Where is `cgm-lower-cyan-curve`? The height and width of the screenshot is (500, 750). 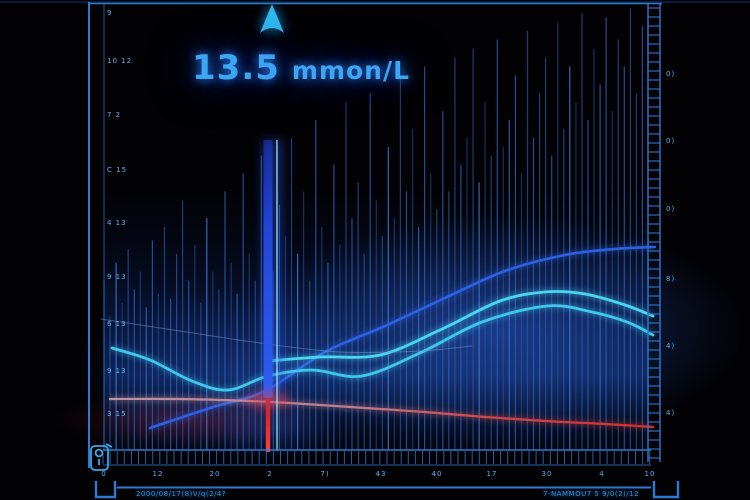
cgm-lower-cyan-curve is located at coordinates (382, 348).